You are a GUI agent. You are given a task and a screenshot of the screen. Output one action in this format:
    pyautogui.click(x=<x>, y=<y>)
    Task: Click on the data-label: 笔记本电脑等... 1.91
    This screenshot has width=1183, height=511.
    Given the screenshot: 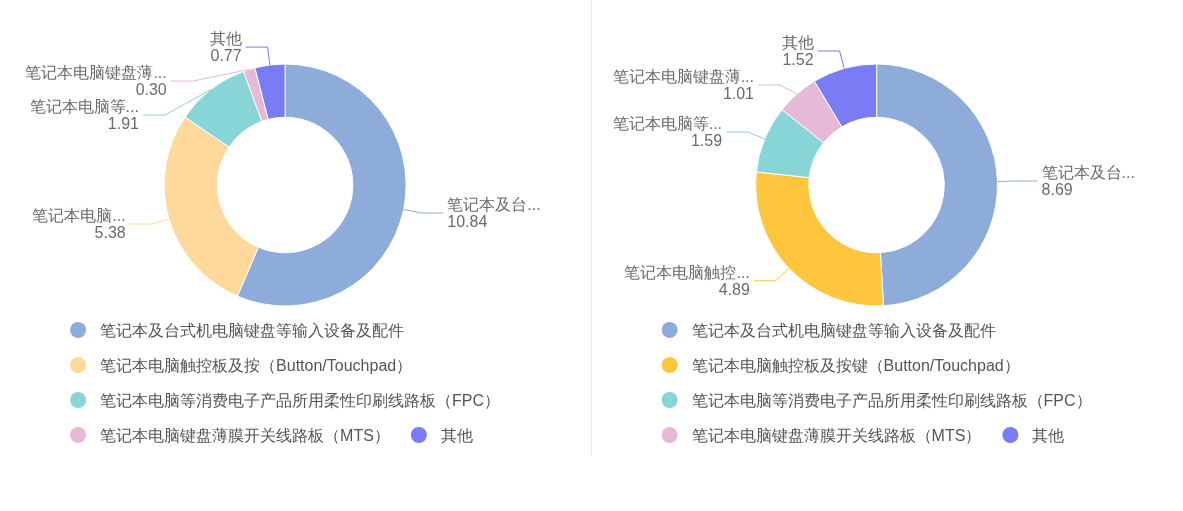 What is the action you would take?
    pyautogui.click(x=84, y=115)
    